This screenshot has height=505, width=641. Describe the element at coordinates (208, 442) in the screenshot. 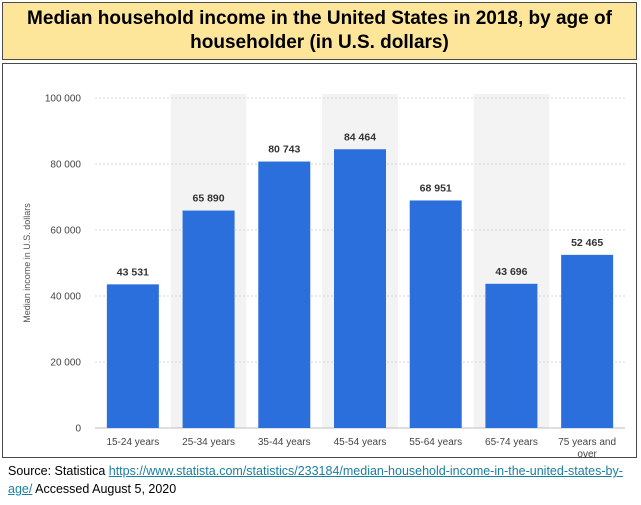

I see `x-tick-label: 25-34 years` at that location.